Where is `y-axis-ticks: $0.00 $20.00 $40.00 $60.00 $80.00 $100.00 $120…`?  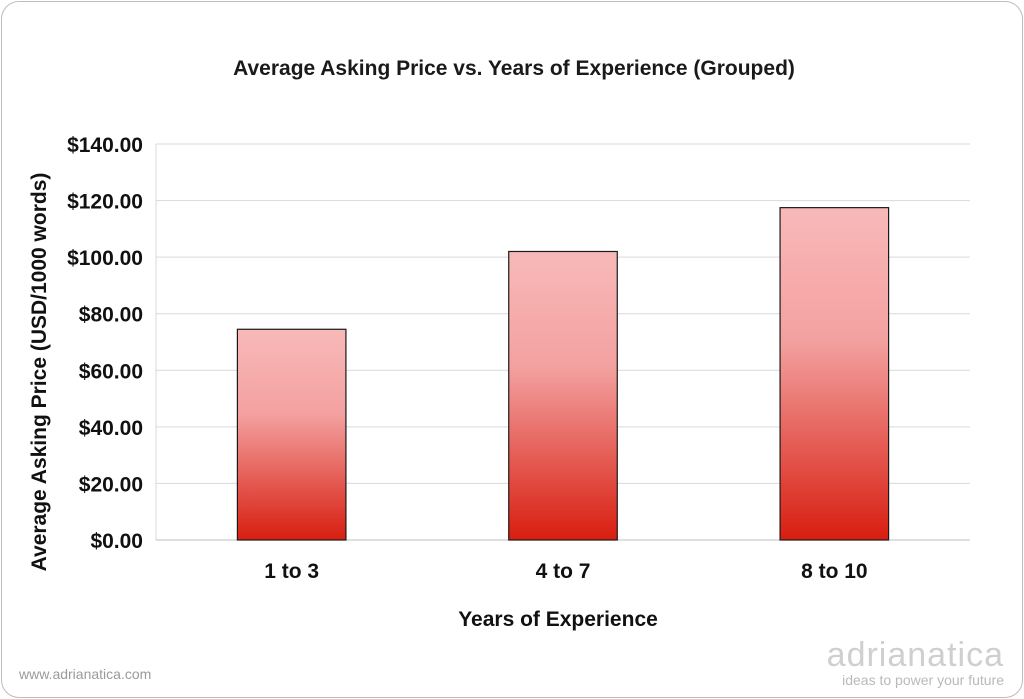
y-axis-ticks: $0.00 $20.00 $40.00 $60.00 $80.00 $100.00 $120… is located at coordinates (105, 343).